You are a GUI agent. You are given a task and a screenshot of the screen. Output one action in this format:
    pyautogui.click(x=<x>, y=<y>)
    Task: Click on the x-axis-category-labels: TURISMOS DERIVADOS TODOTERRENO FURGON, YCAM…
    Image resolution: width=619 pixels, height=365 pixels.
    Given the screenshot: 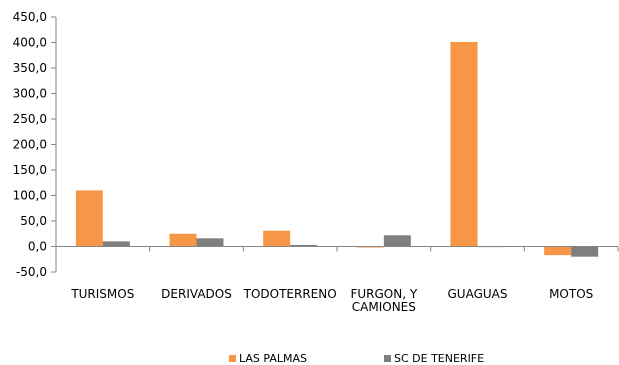 What is the action you would take?
    pyautogui.click(x=331, y=300)
    